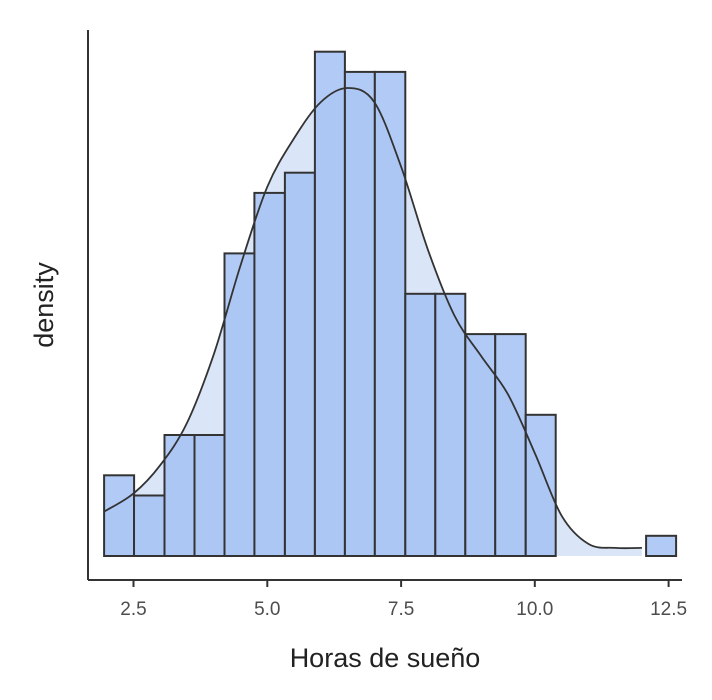 This screenshot has width=712, height=700. I want to click on x-tick-label: 10.0, so click(534, 609).